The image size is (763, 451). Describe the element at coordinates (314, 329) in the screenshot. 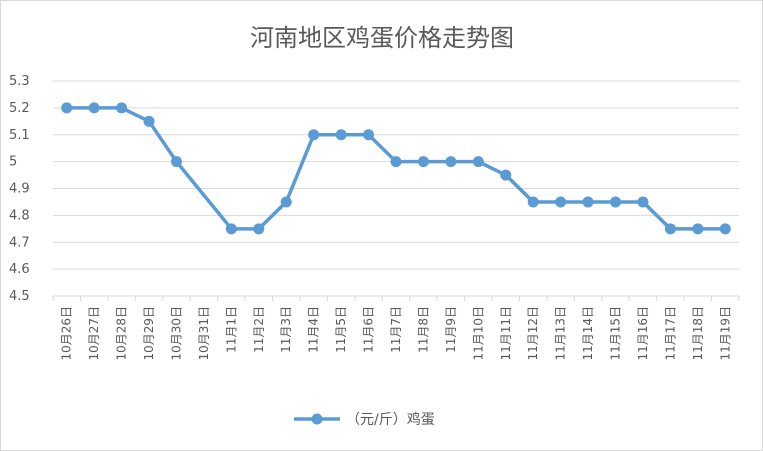

I see `x-tick-label: 11月4日` at that location.